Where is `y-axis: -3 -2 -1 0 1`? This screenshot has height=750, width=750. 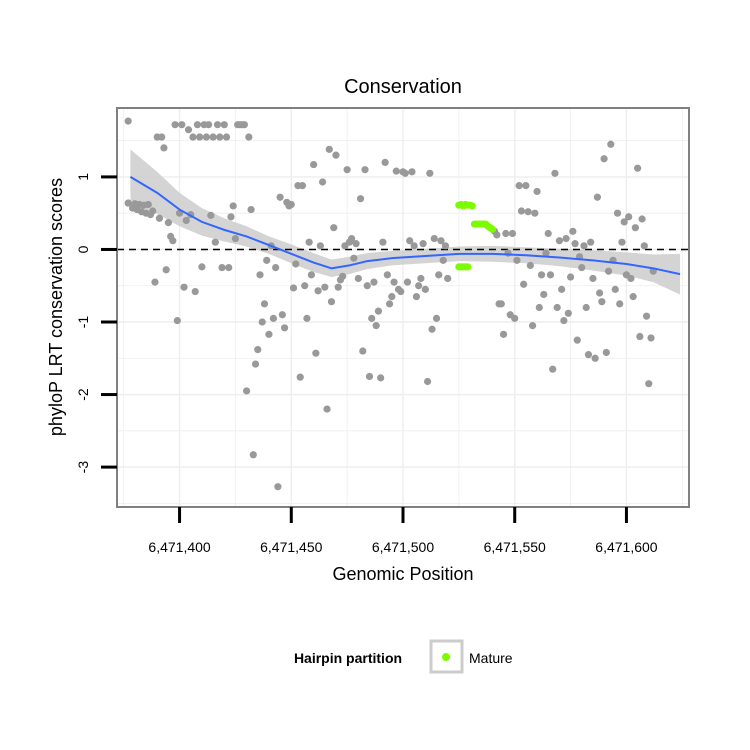
y-axis: -3 -2 -1 0 1 is located at coordinates (96, 323).